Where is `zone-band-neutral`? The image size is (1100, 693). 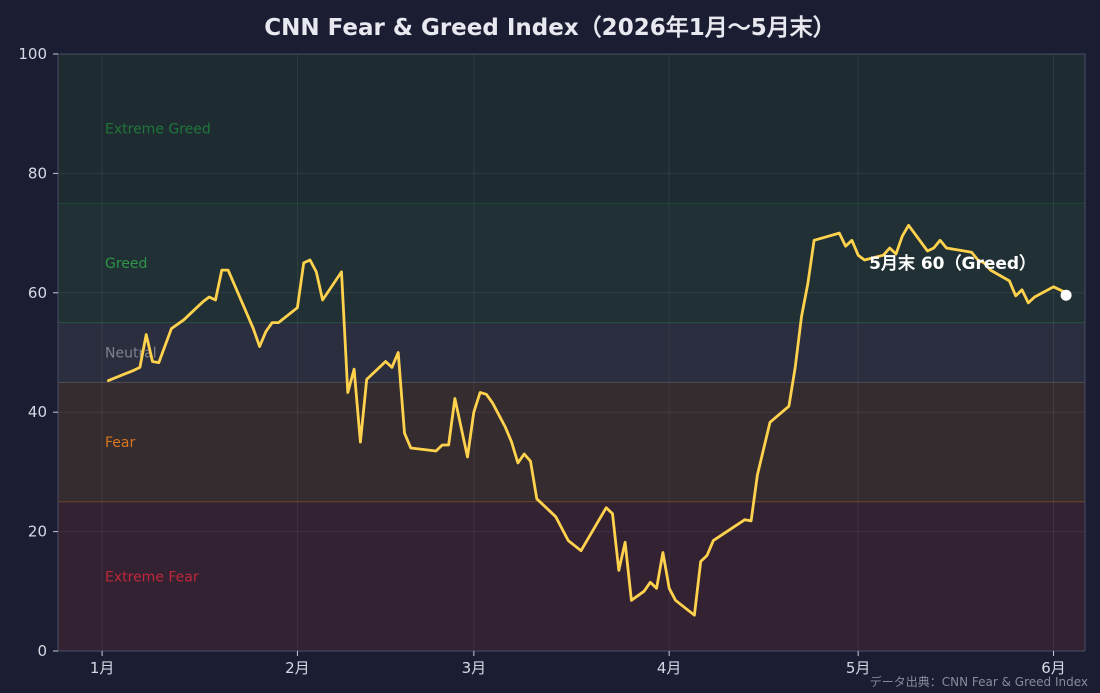 zone-band-neutral is located at coordinates (571, 352).